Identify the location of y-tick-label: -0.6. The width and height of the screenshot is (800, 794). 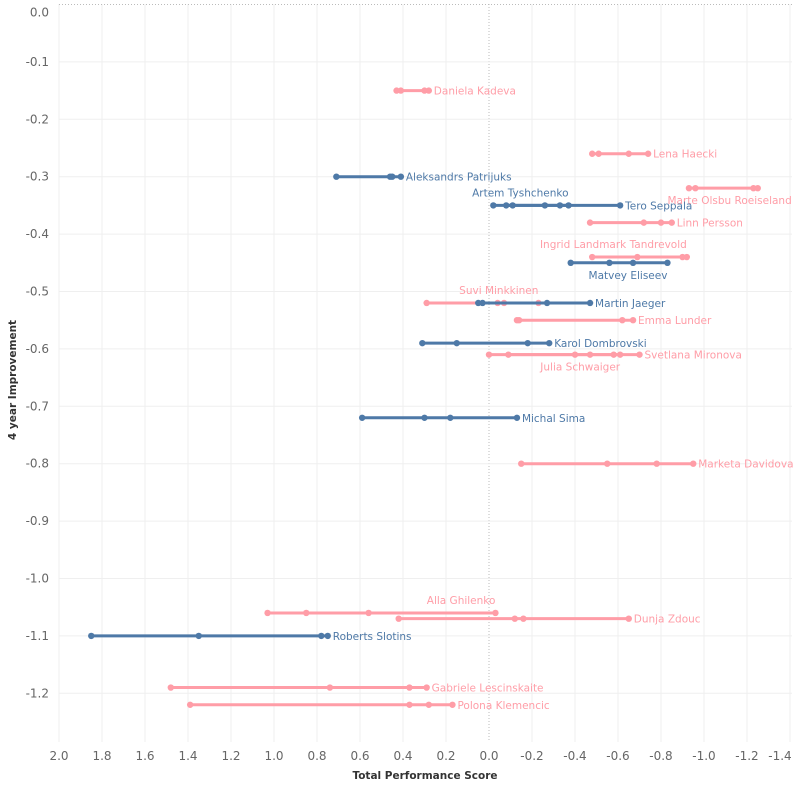
(37, 349).